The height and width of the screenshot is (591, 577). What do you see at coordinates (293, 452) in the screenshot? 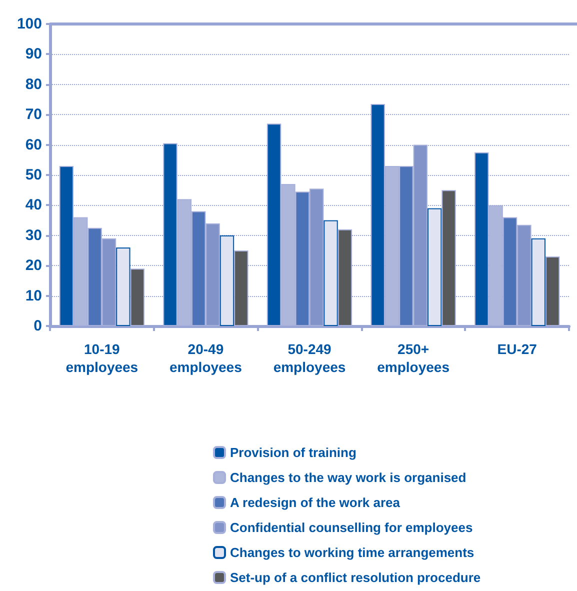
I see `legend-label: Provision of training` at bounding box center [293, 452].